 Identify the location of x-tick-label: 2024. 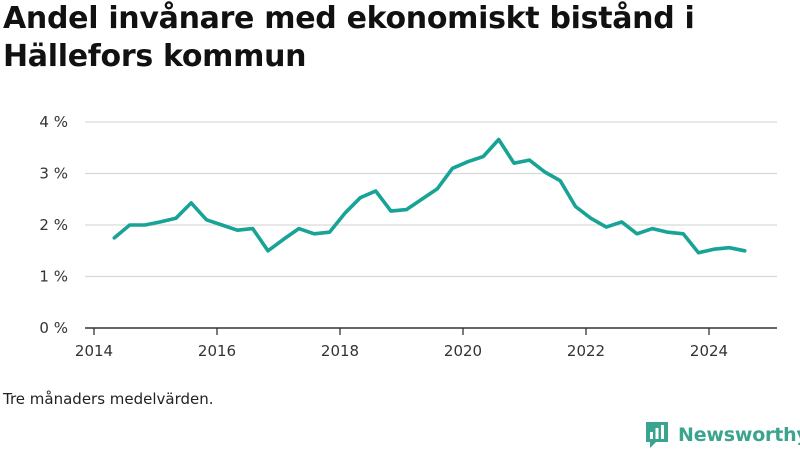
(709, 351).